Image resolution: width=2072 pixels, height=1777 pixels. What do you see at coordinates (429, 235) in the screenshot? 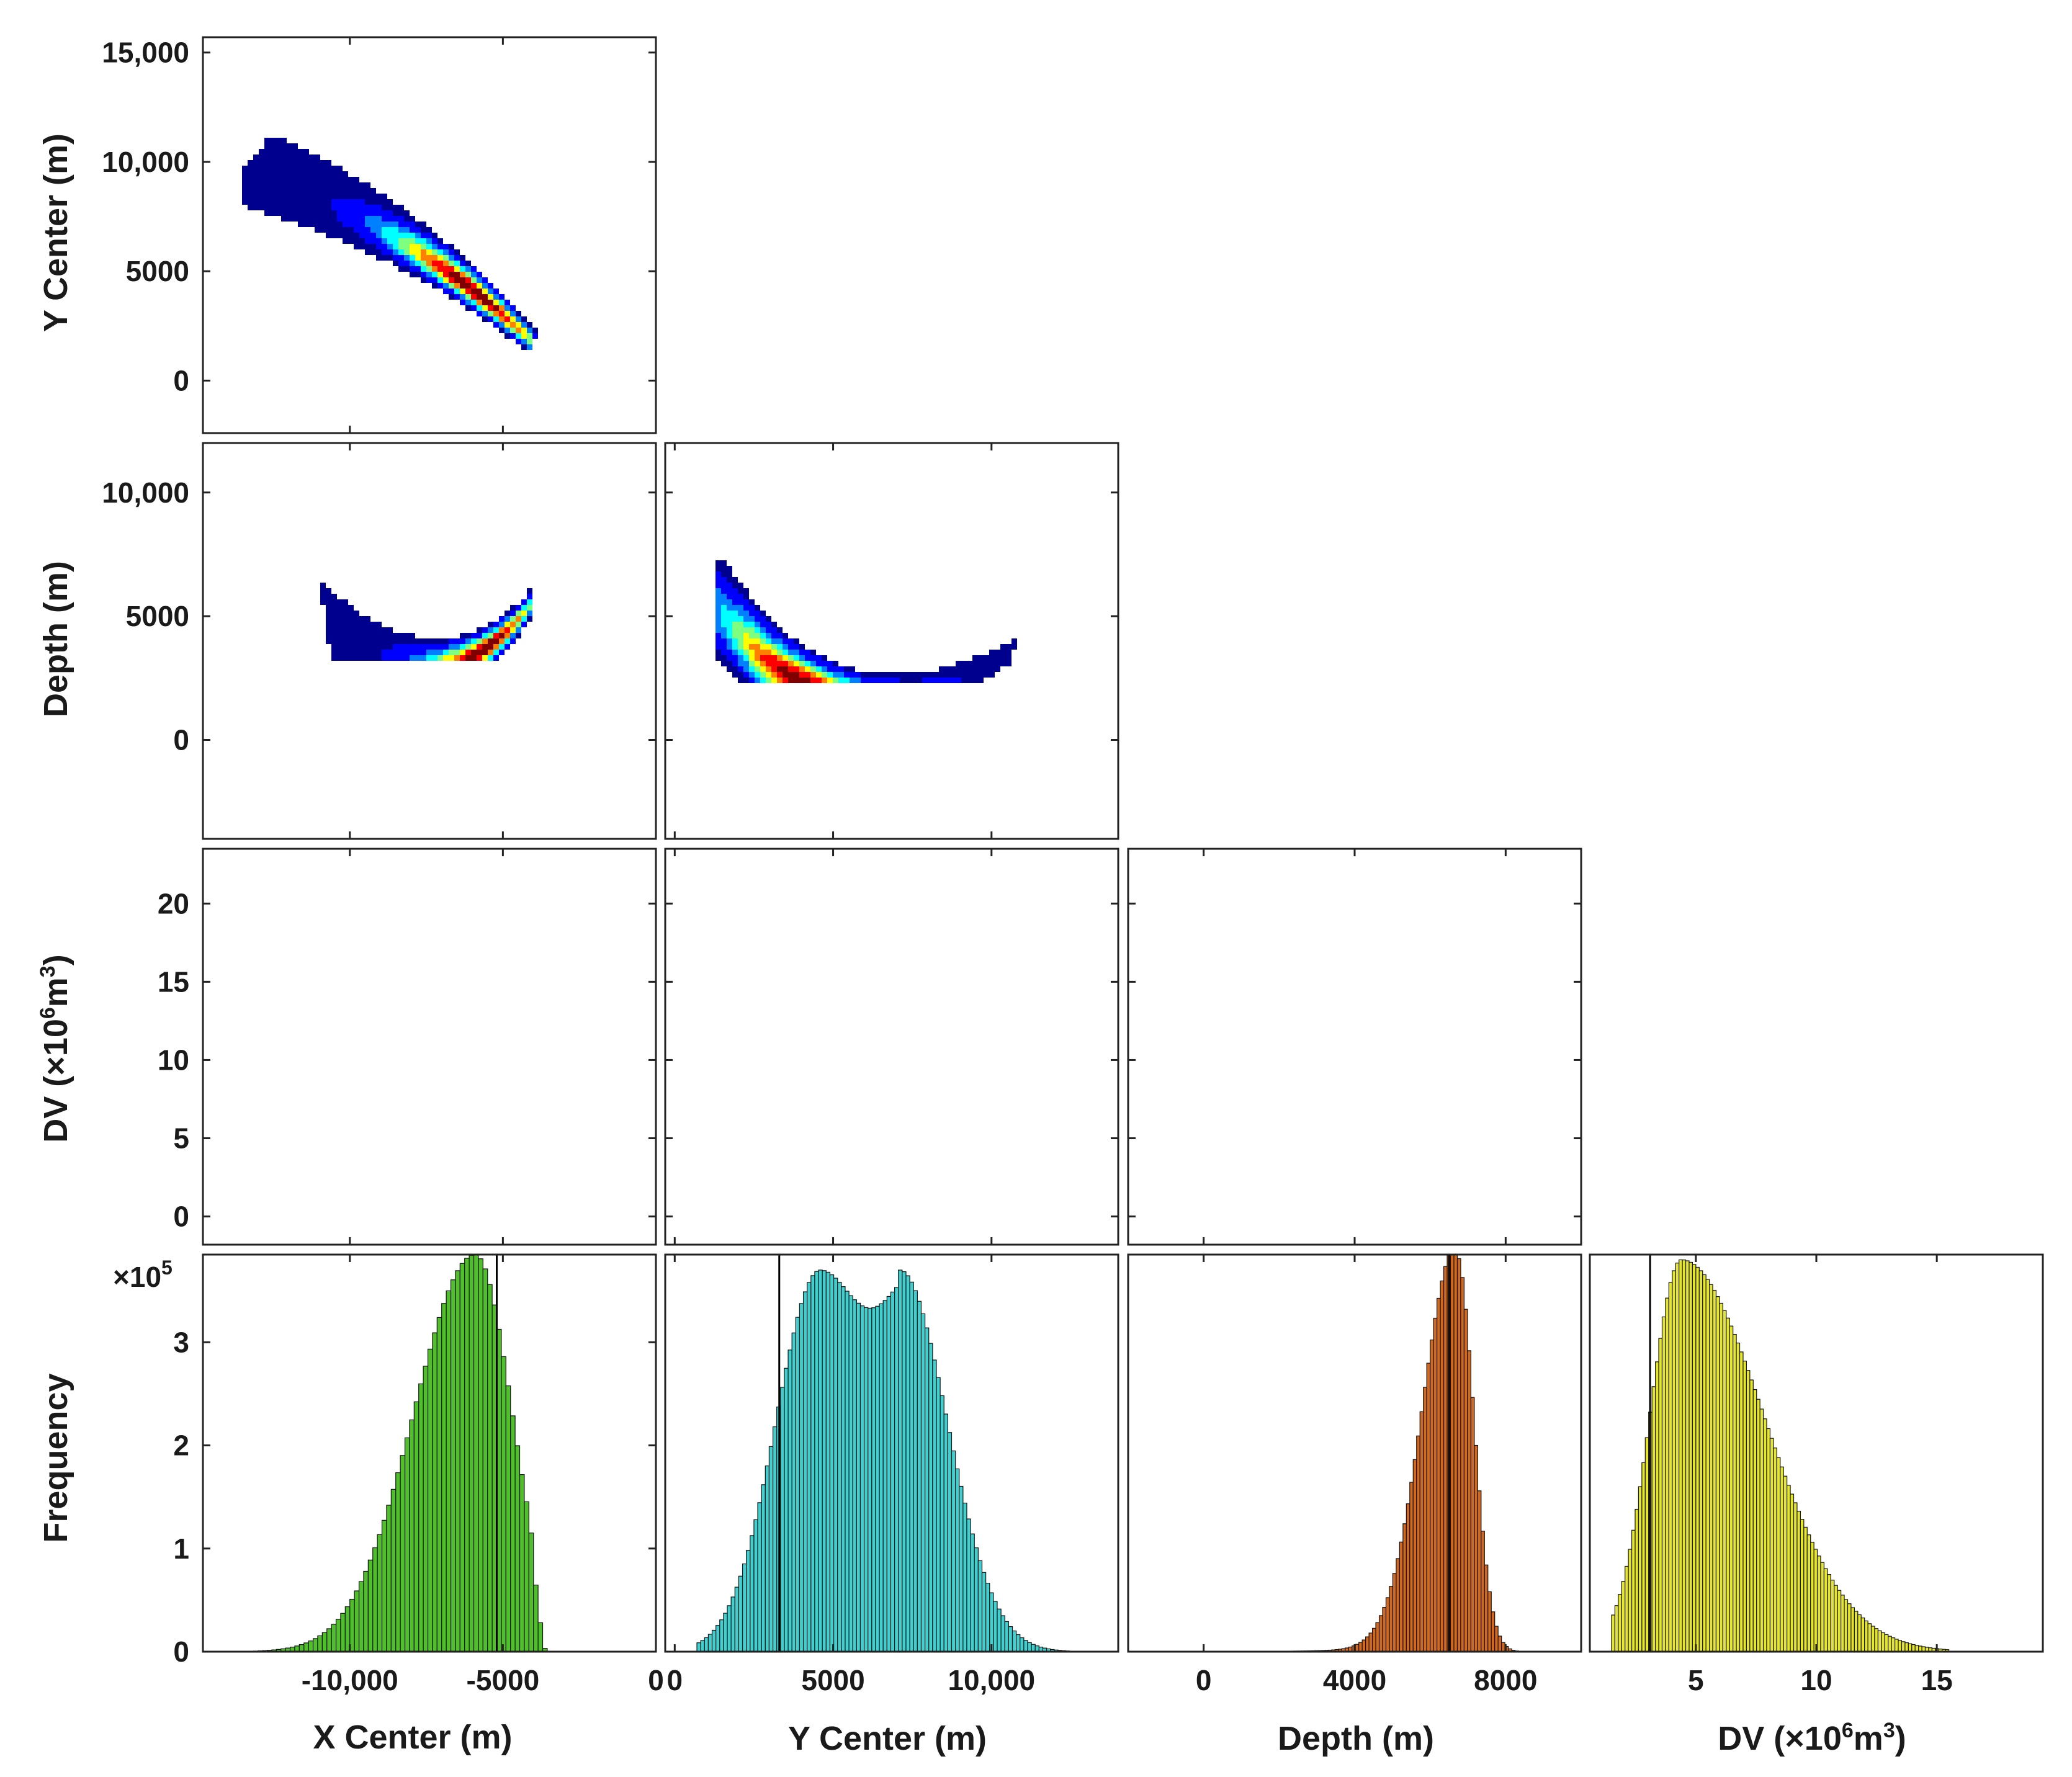
I see `axes-frame` at bounding box center [429, 235].